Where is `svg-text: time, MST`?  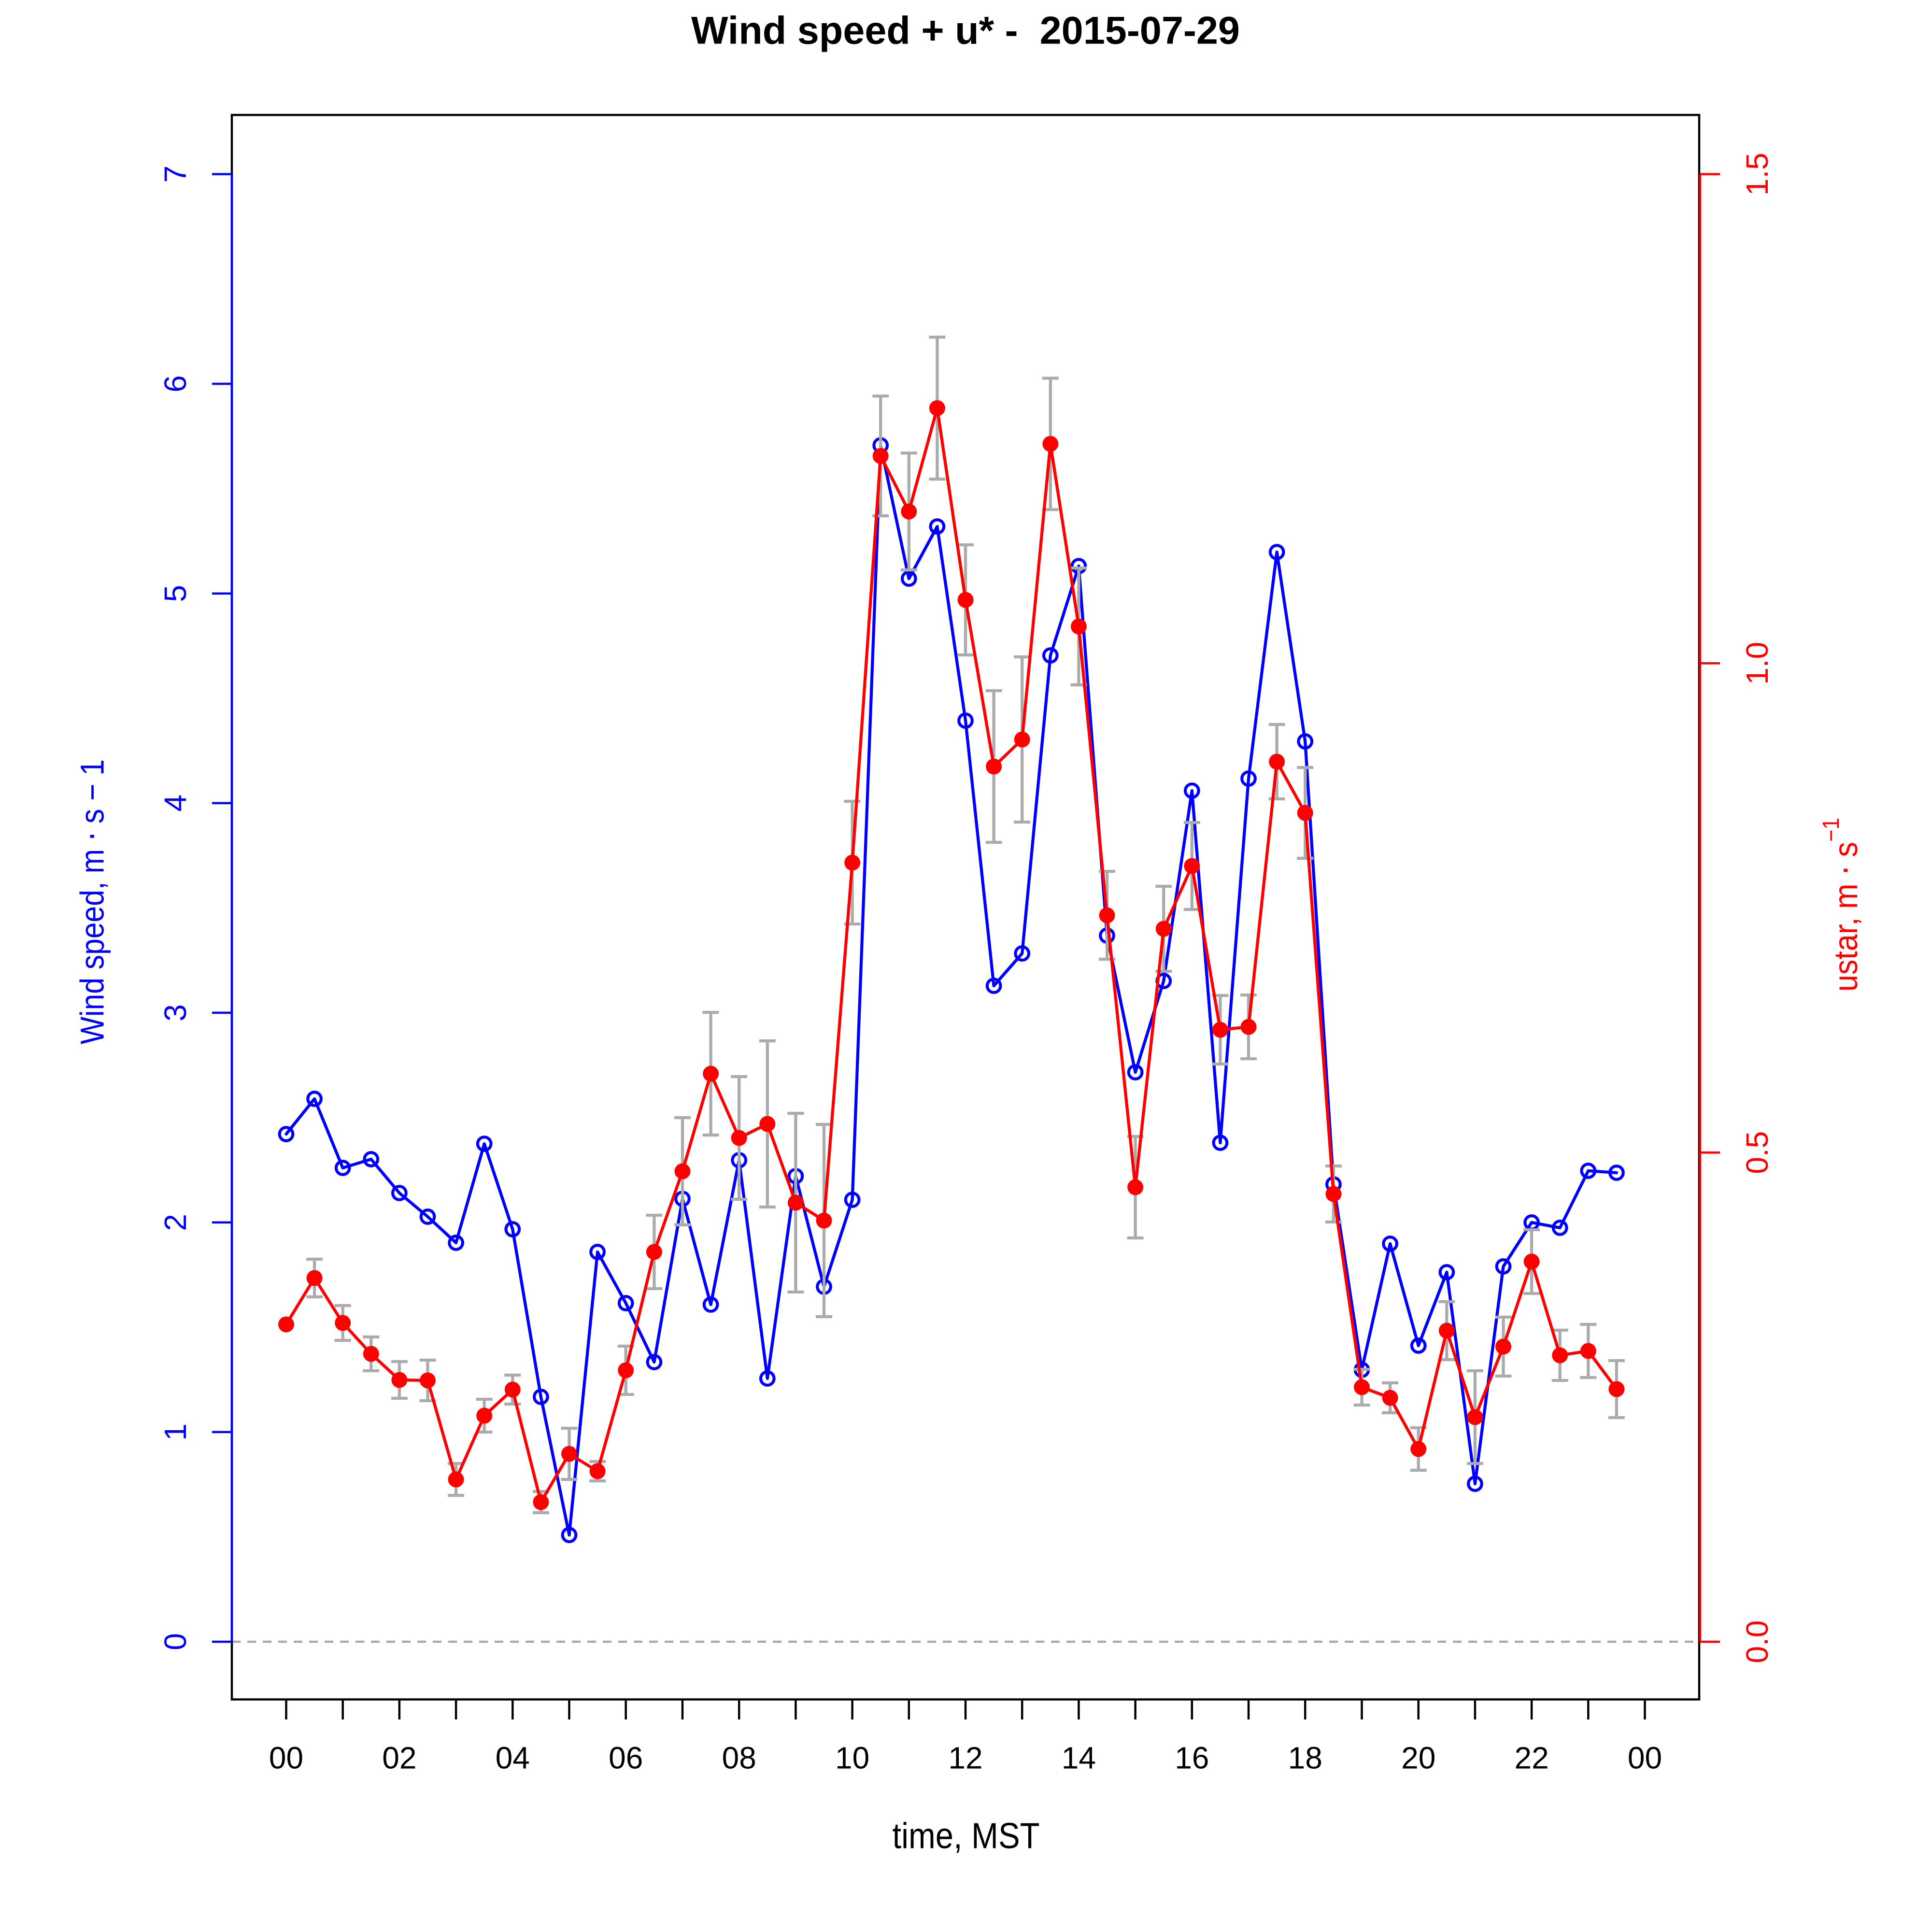 svg-text: time, MST is located at coordinates (966, 1835).